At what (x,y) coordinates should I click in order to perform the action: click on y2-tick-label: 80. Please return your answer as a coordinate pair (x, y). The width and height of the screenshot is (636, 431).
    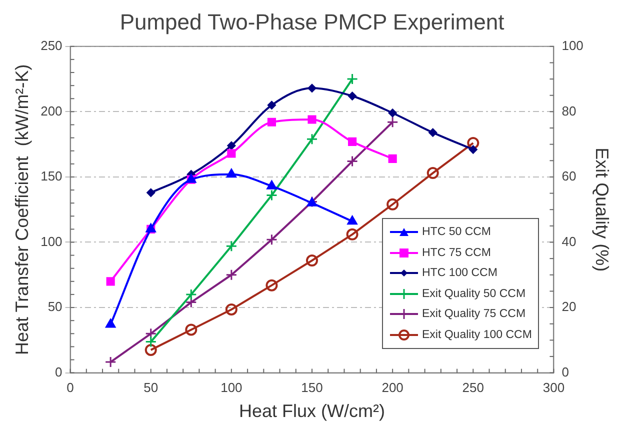
    Looking at the image, I should click on (569, 110).